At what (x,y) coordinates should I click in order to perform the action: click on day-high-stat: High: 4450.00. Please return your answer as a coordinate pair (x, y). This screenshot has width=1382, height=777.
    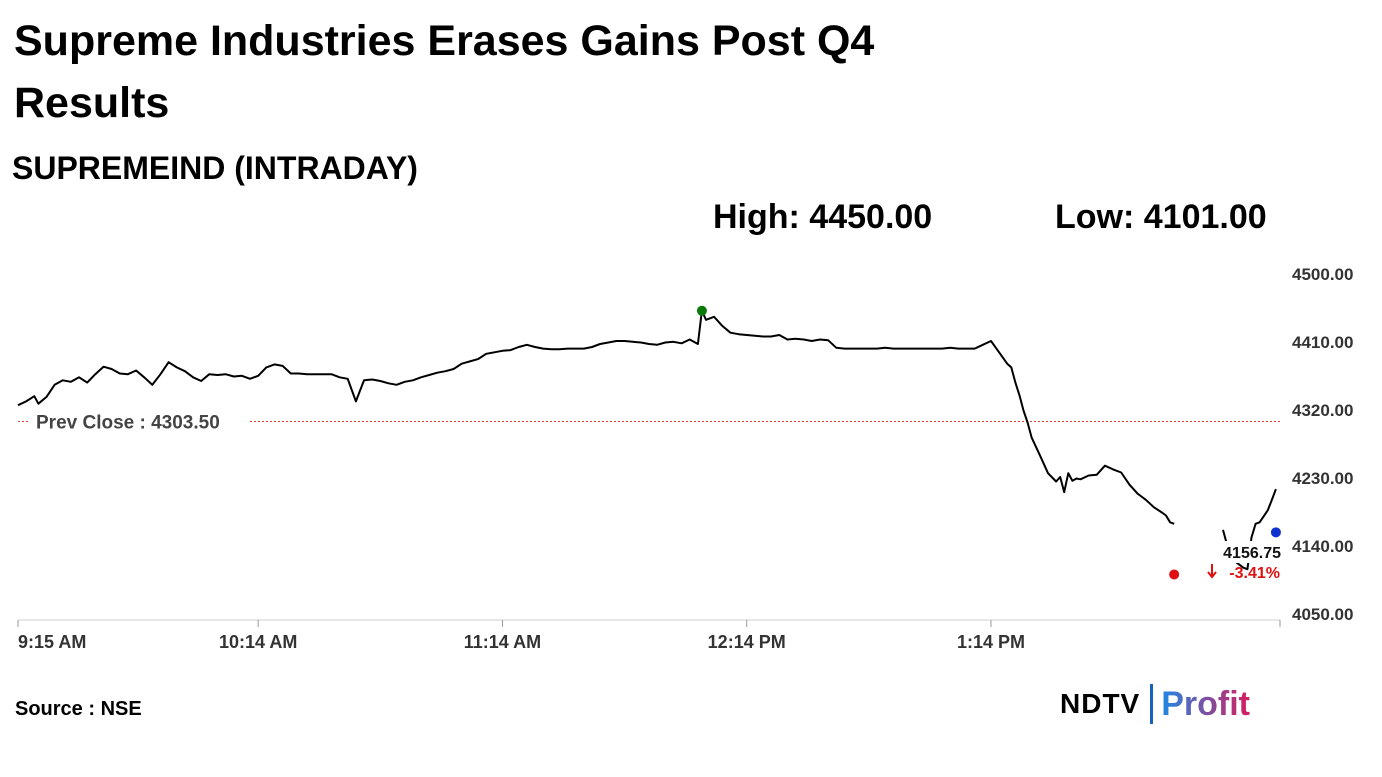
    Looking at the image, I should click on (823, 217).